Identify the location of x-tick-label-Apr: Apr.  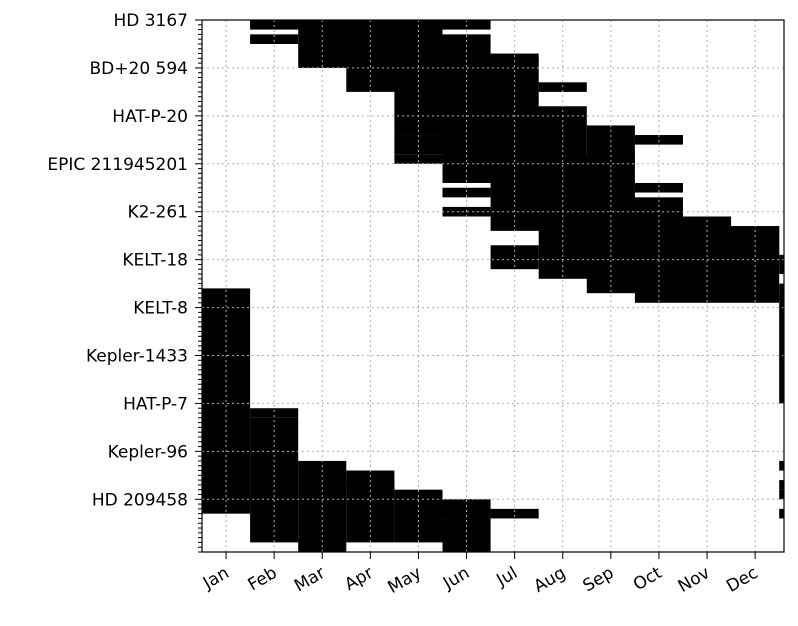
(358, 579).